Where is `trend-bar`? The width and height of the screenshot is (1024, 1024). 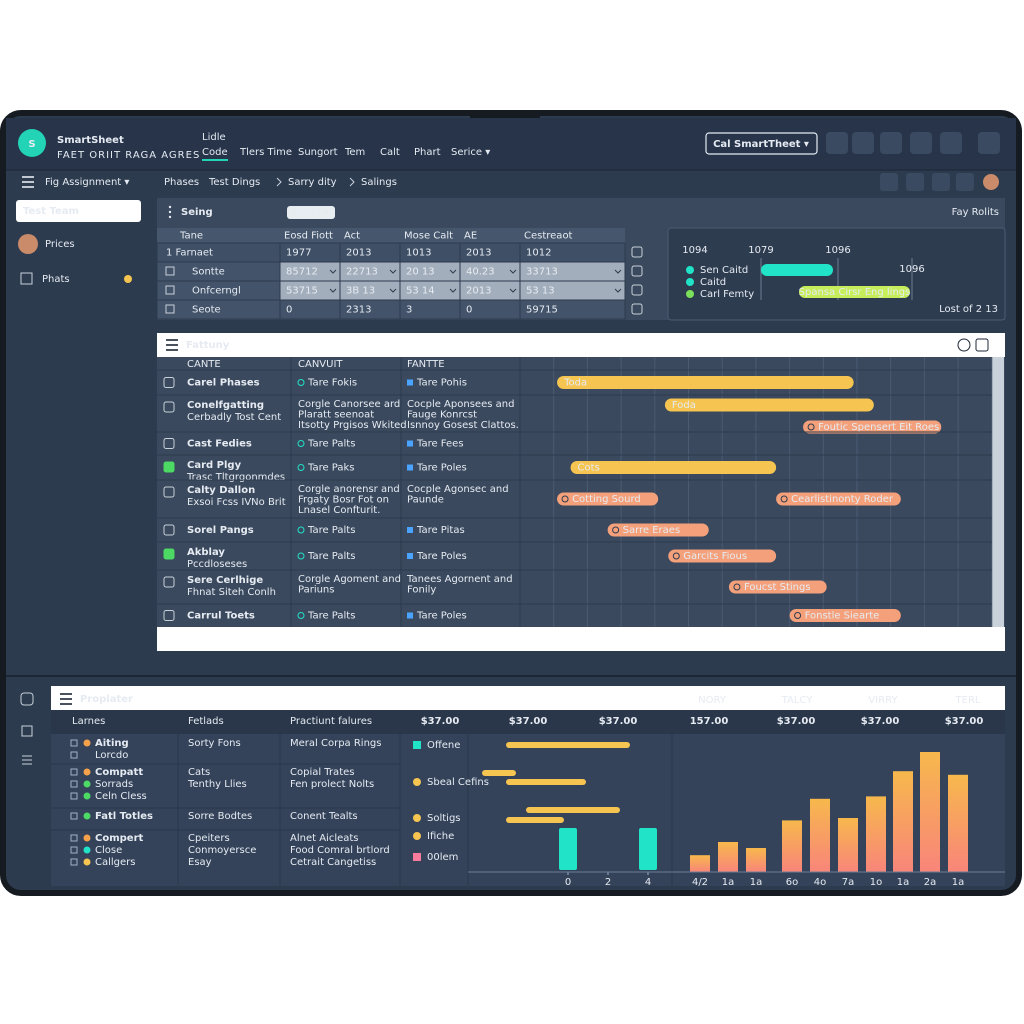 trend-bar is located at coordinates (728, 857).